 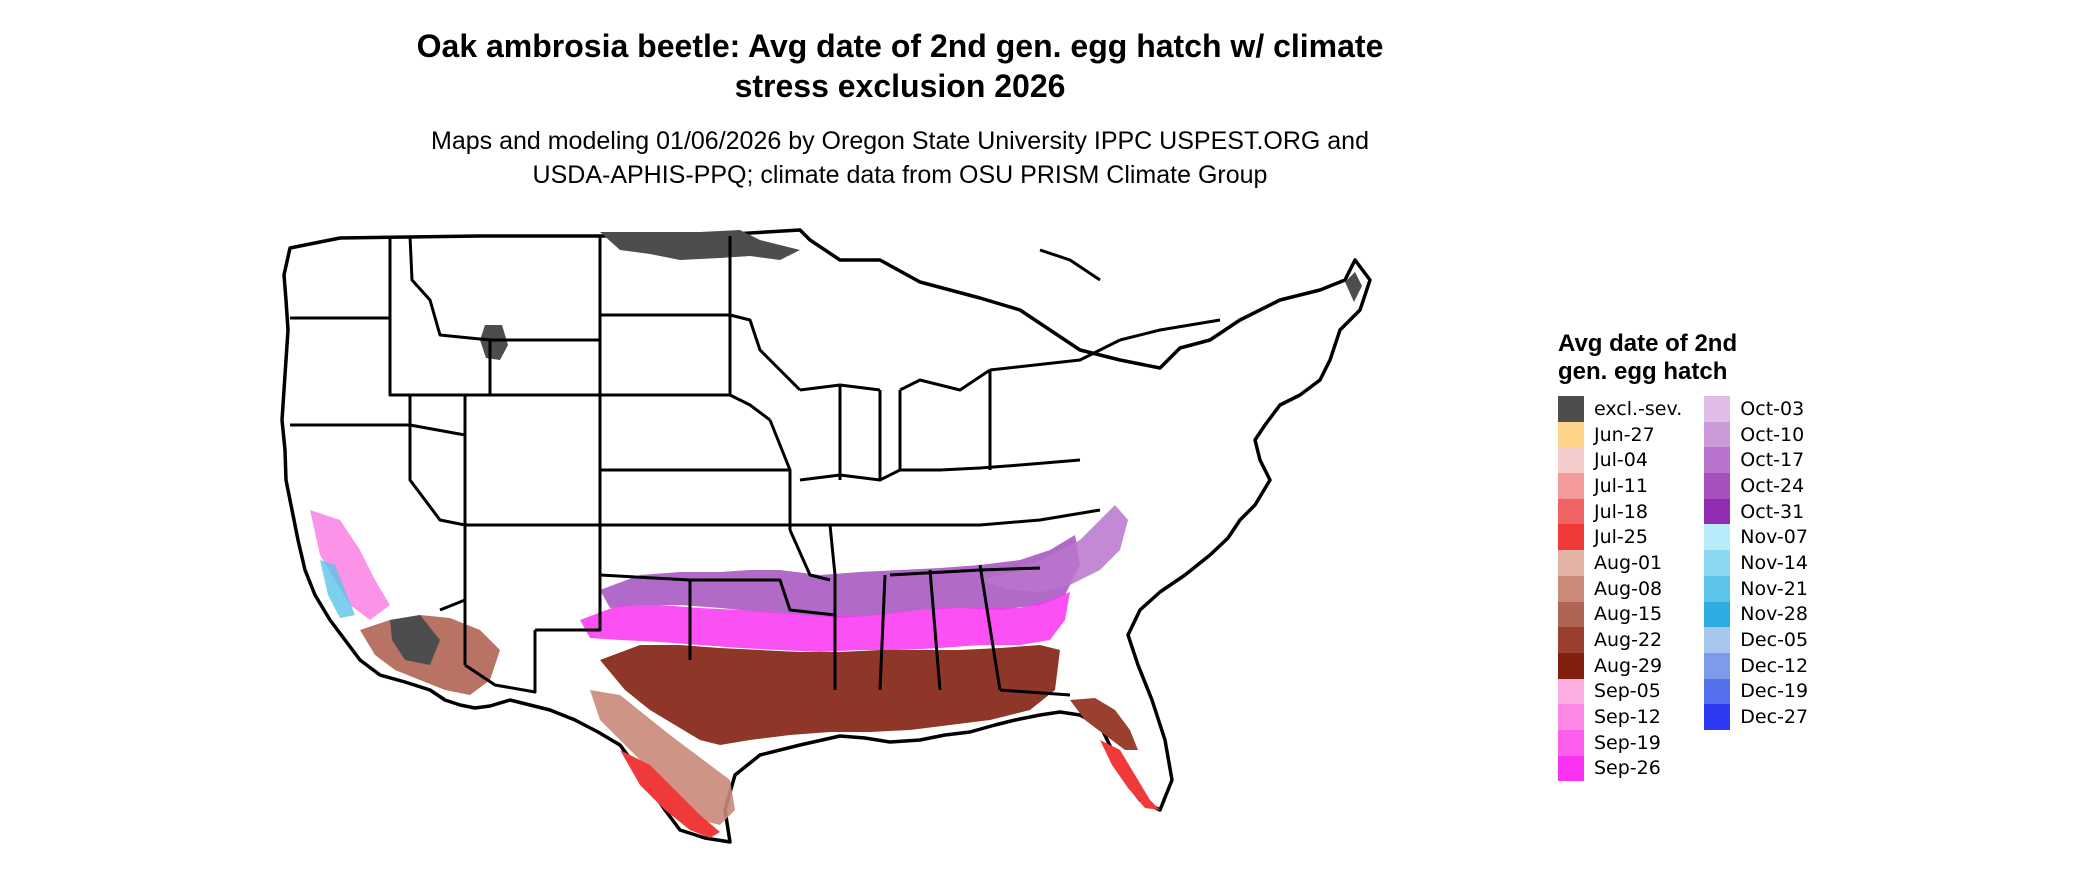 I want to click on legend-label: Dec-27, so click(x=1774, y=717).